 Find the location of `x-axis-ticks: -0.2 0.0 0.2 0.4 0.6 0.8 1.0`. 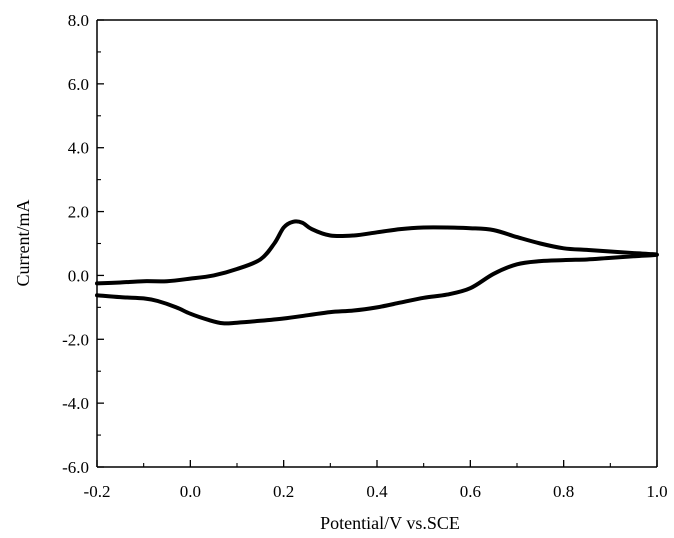

x-axis-ticks: -0.2 0.0 0.2 0.4 0.6 0.8 1.0 is located at coordinates (376, 480).